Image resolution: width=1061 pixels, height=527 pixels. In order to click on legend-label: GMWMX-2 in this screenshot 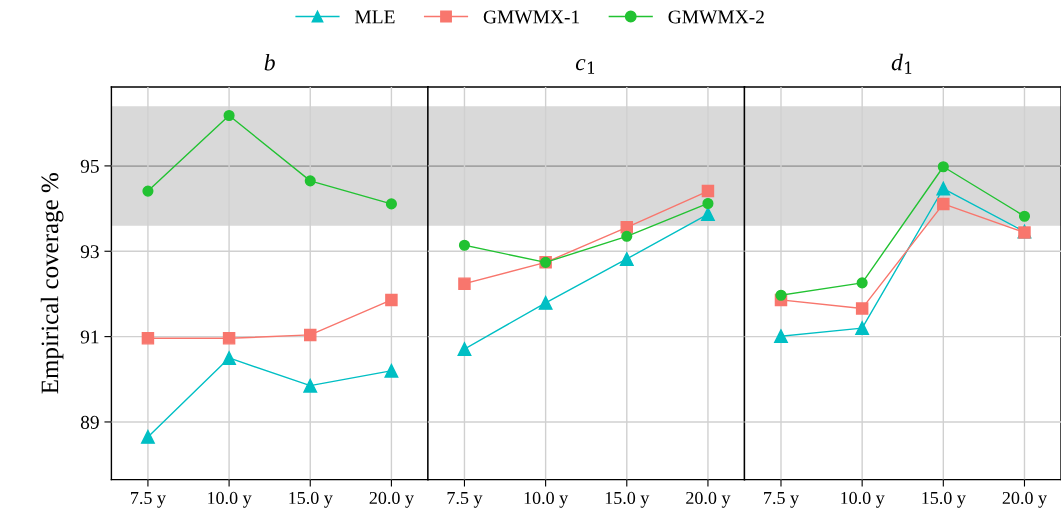, I will do `click(716, 17)`.